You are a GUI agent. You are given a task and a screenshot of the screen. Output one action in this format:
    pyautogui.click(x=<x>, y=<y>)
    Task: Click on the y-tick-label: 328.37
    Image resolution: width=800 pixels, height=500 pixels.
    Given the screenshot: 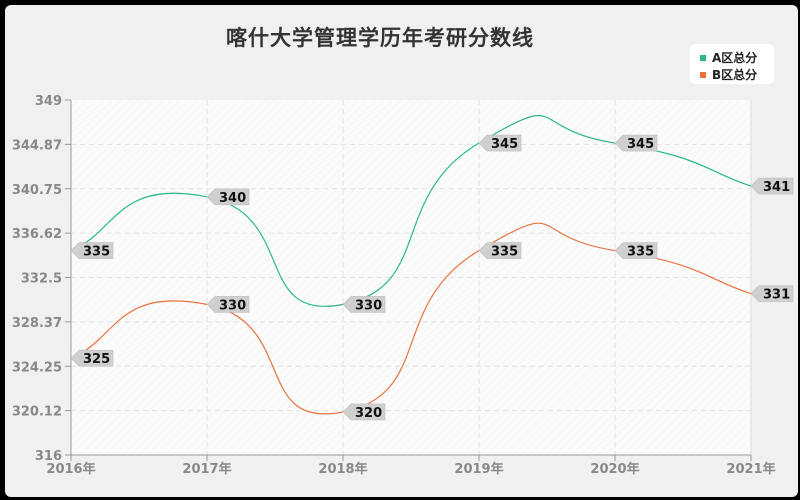 What is the action you would take?
    pyautogui.click(x=37, y=323)
    